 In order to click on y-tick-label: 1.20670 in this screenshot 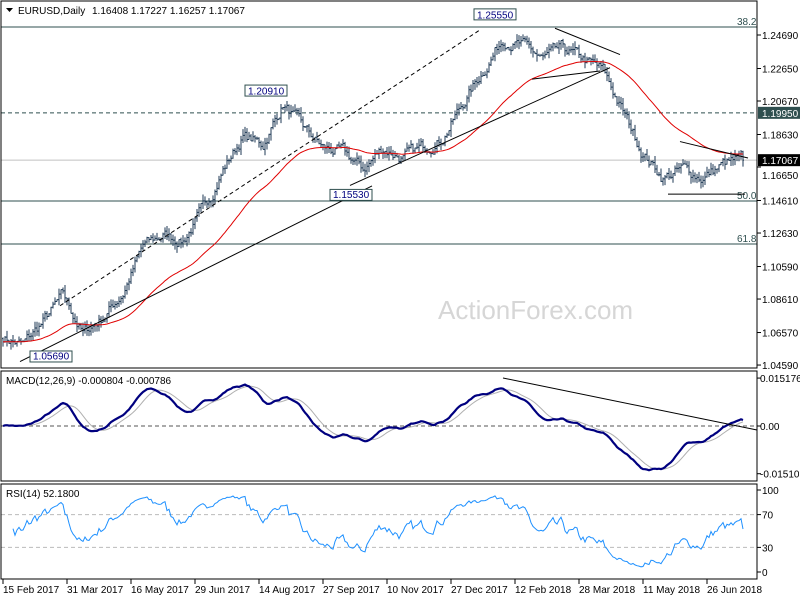, I will do `click(780, 102)`.